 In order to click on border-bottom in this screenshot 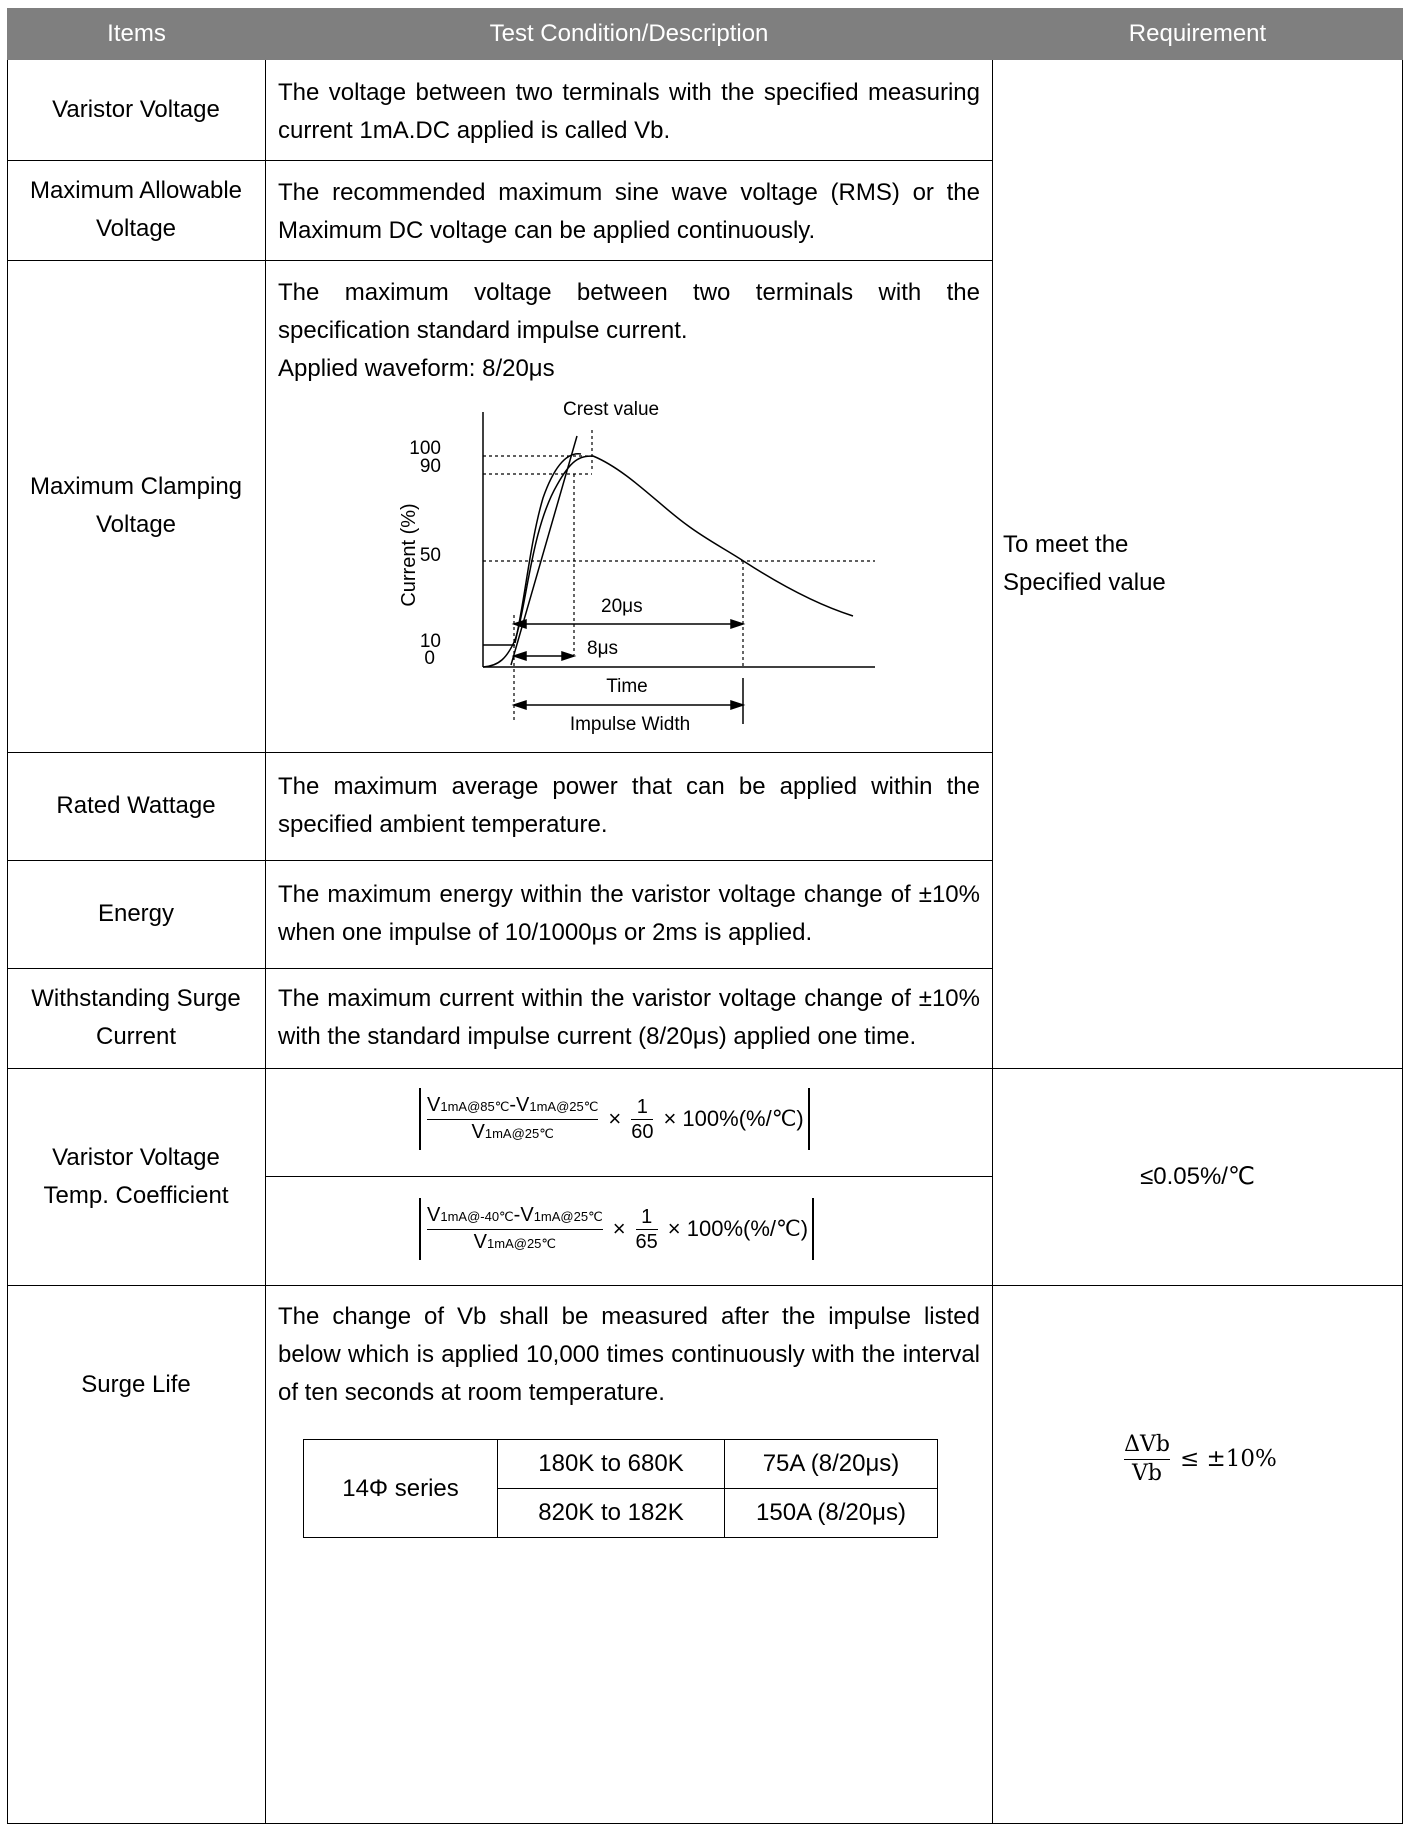, I will do `click(705, 1823)`.